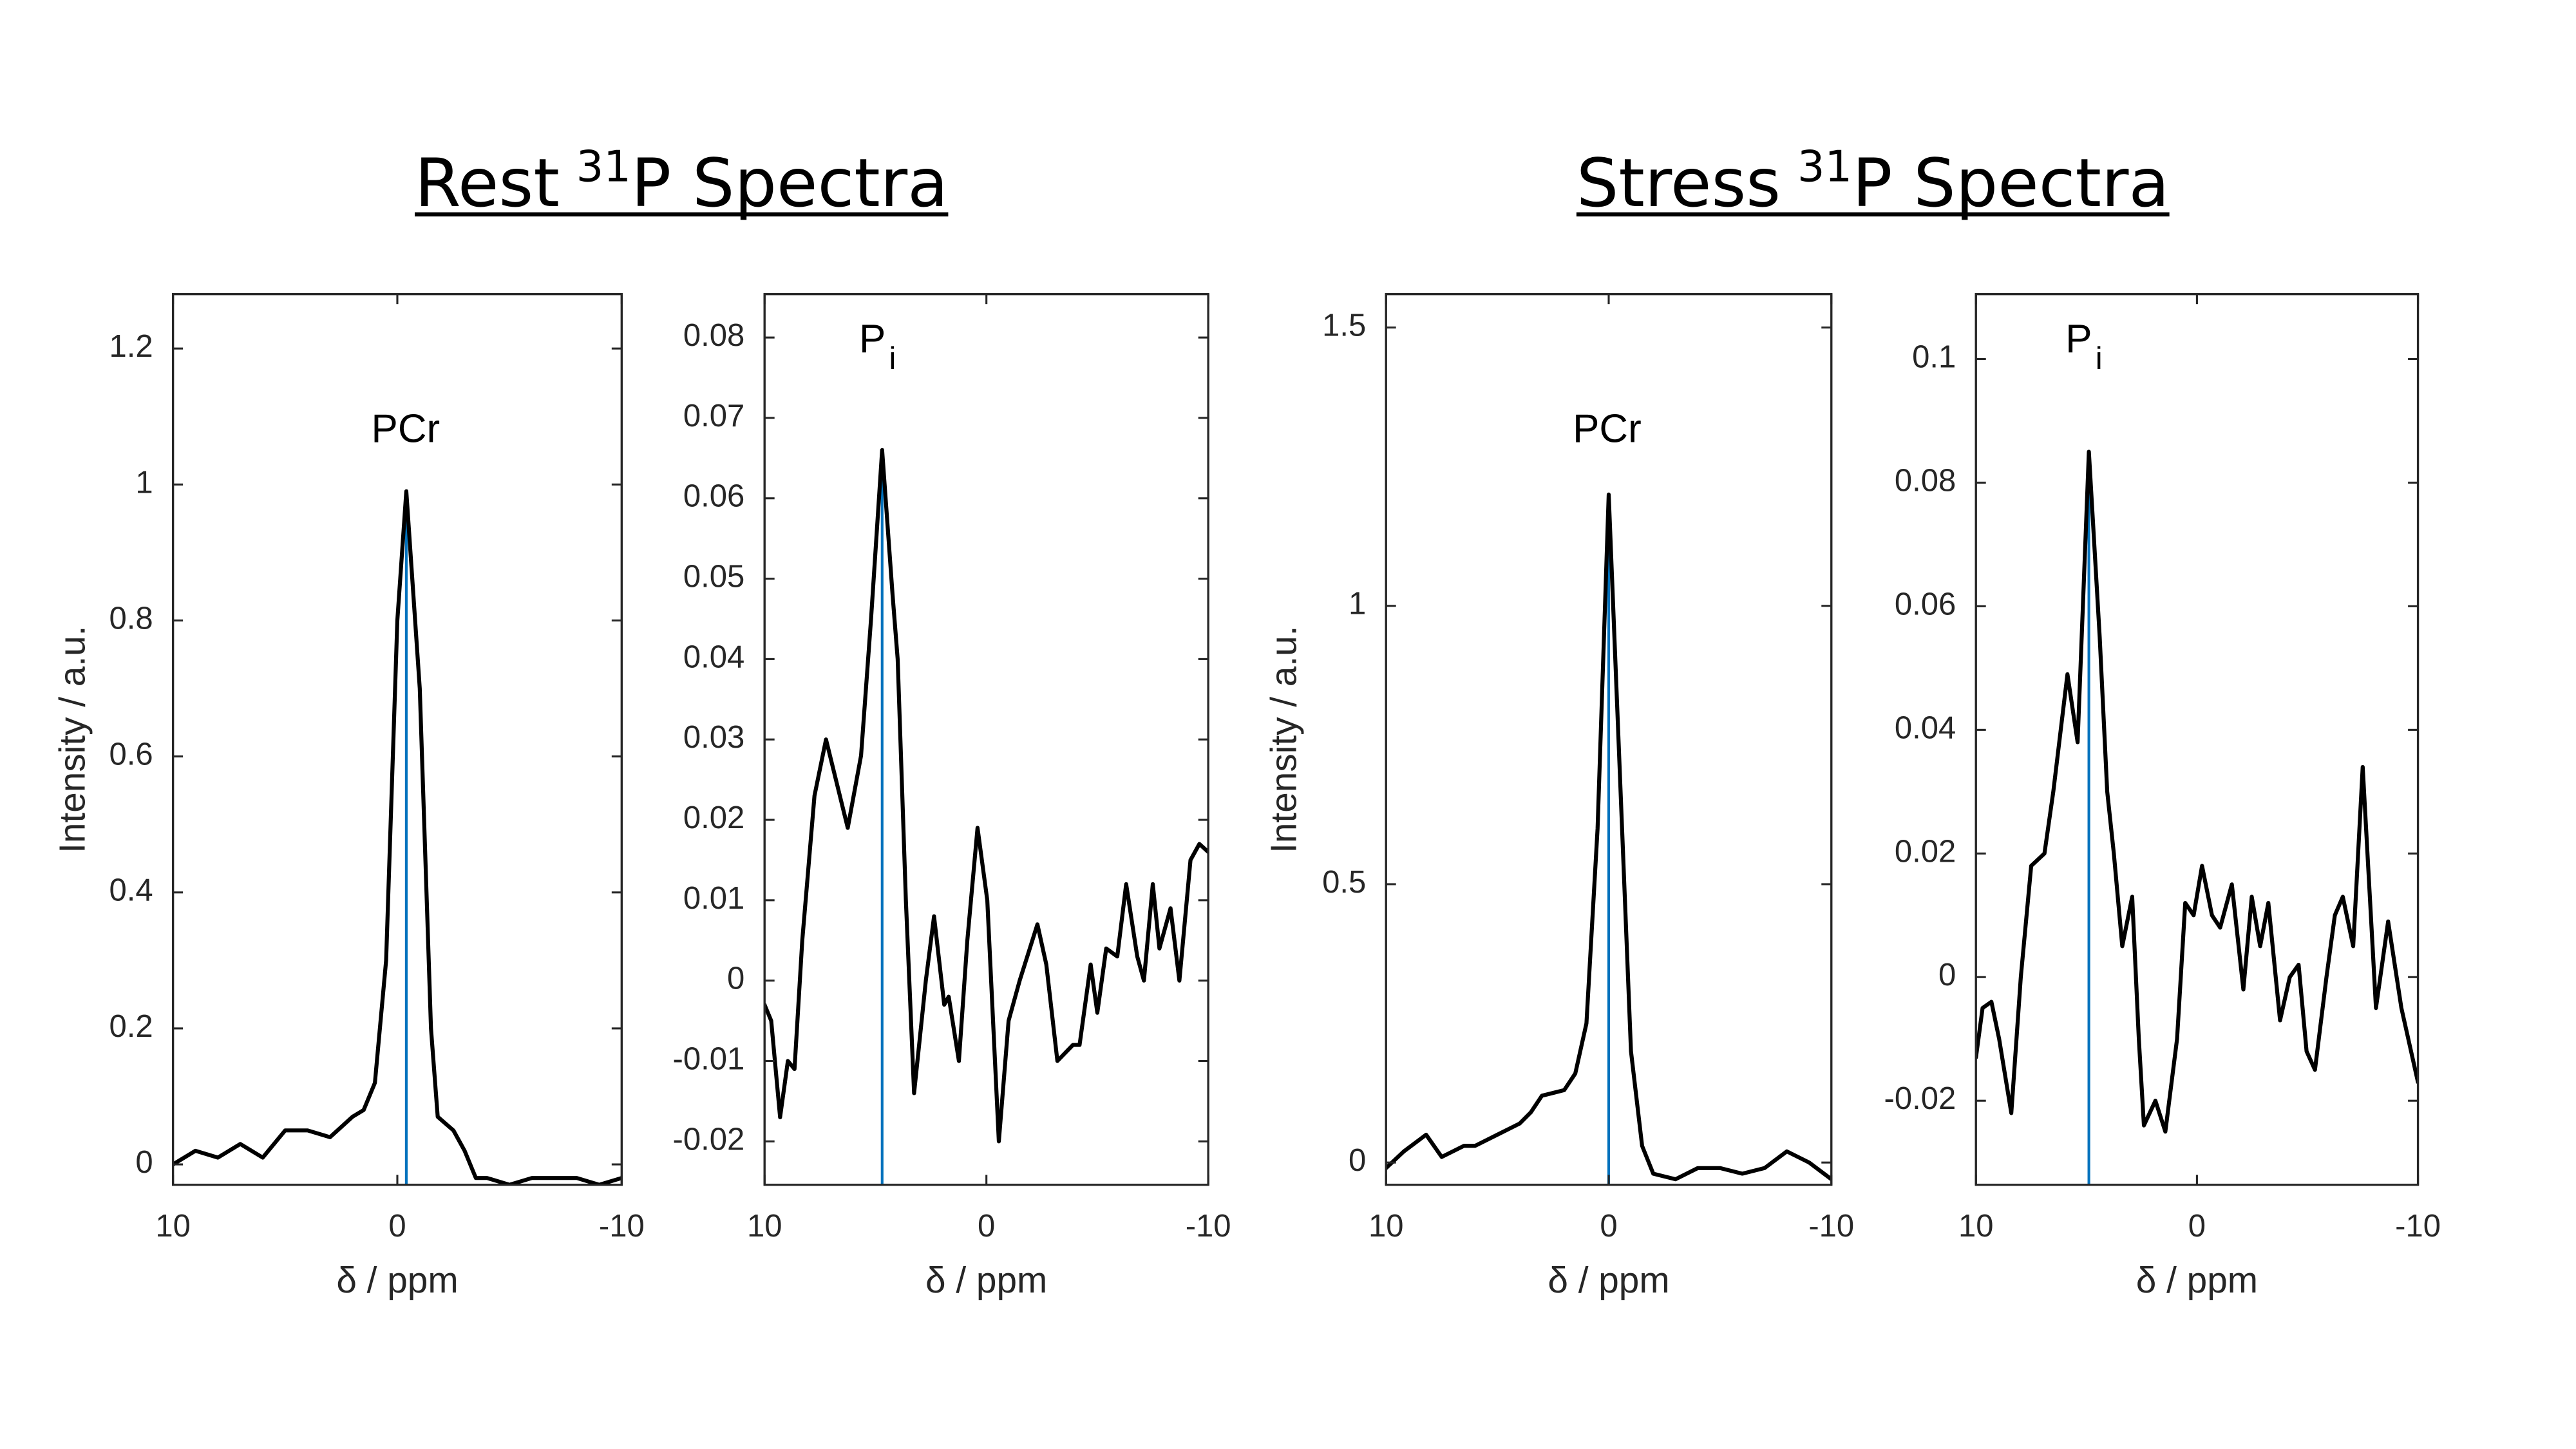  I want to click on title-word: Rest, so click(487, 183).